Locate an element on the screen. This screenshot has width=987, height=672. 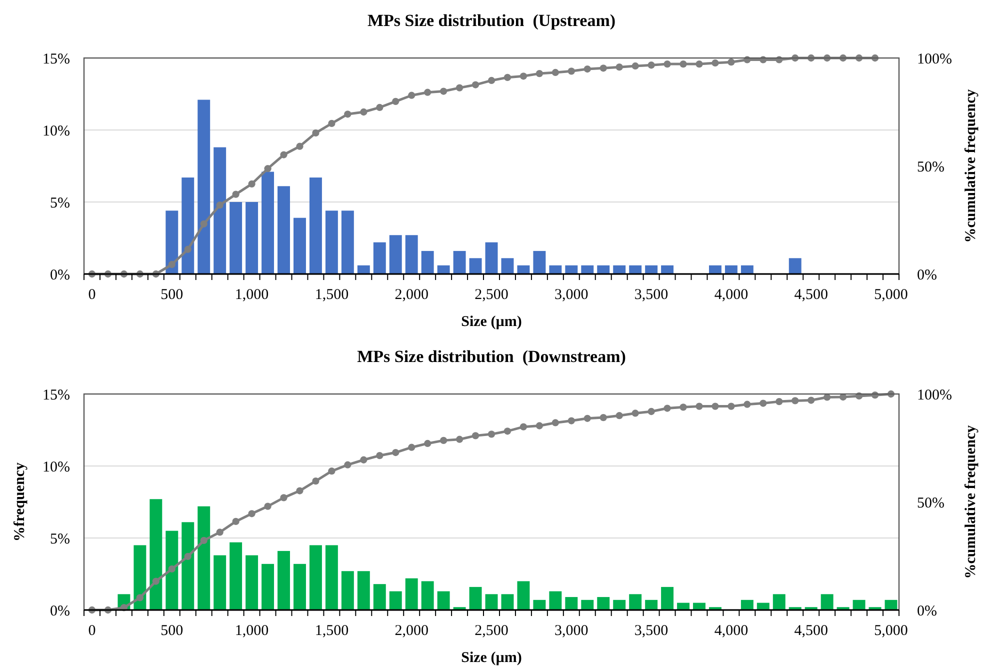
y-tick-label: 5% is located at coordinates (60, 203).